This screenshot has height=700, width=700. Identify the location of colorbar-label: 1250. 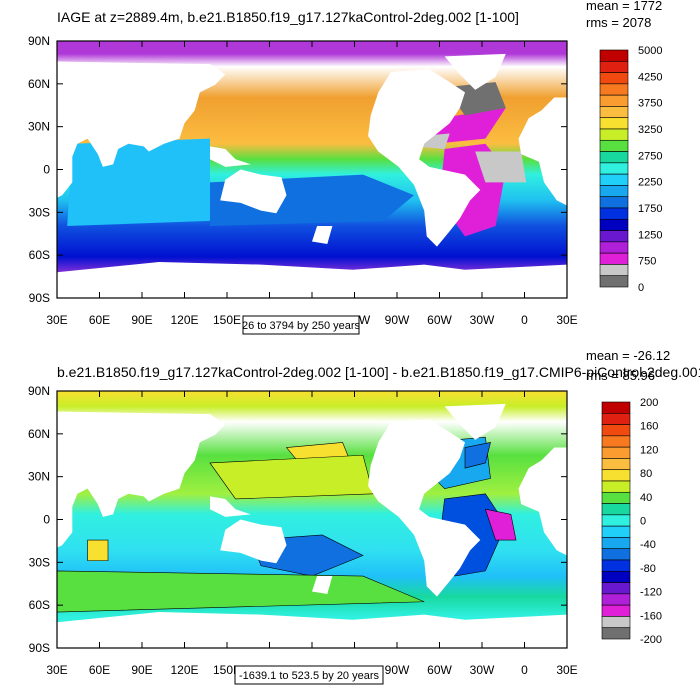
(650, 235).